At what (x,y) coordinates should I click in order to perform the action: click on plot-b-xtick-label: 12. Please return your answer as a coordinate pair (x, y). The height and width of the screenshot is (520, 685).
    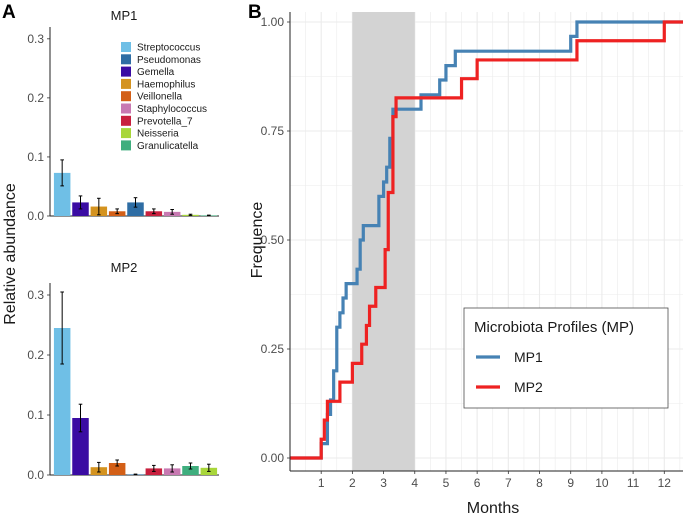
    Looking at the image, I should click on (665, 483).